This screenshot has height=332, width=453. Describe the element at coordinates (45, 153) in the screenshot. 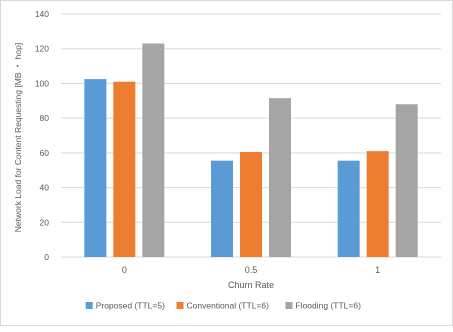

I see `y-tick-label: 60` at that location.